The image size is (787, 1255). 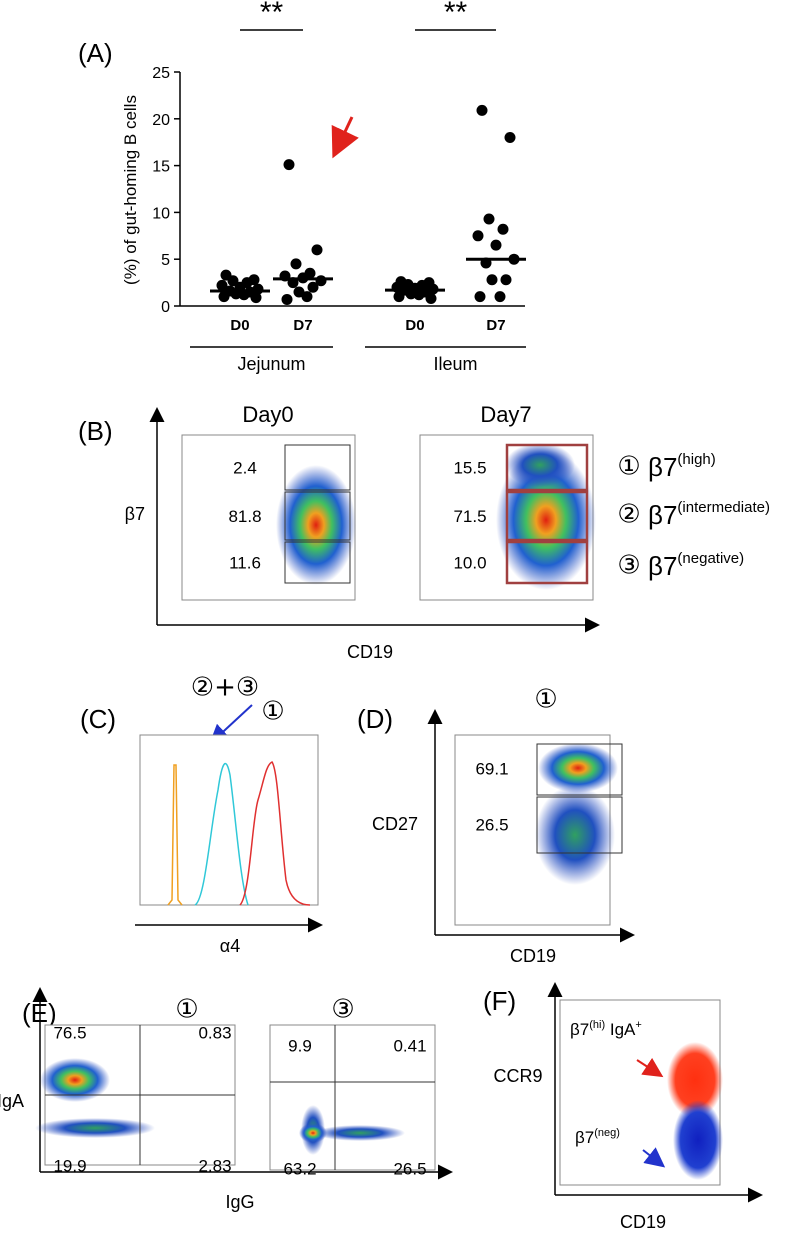 I want to click on panel-a: 0 5 10 15 20 25 D0 D7 D0 D7 Jejunum Ileum ** **, so click(x=339, y=187).